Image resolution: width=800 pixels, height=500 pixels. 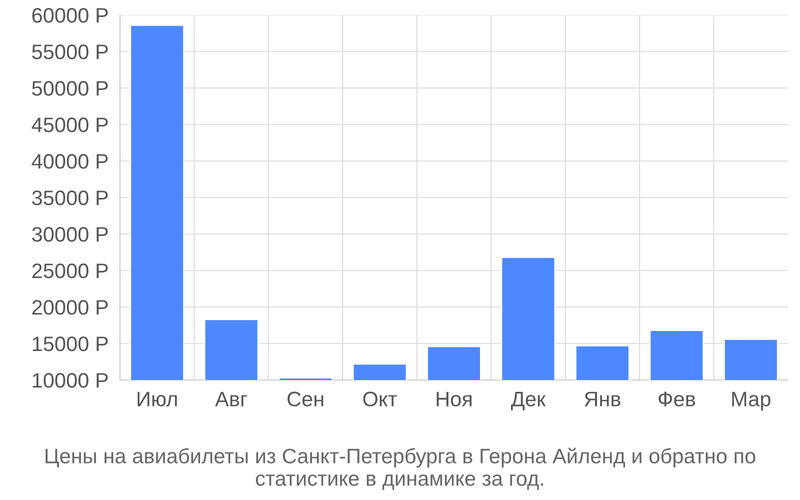 What do you see at coordinates (528, 401) in the screenshot?
I see `x-tick-label: Дек` at bounding box center [528, 401].